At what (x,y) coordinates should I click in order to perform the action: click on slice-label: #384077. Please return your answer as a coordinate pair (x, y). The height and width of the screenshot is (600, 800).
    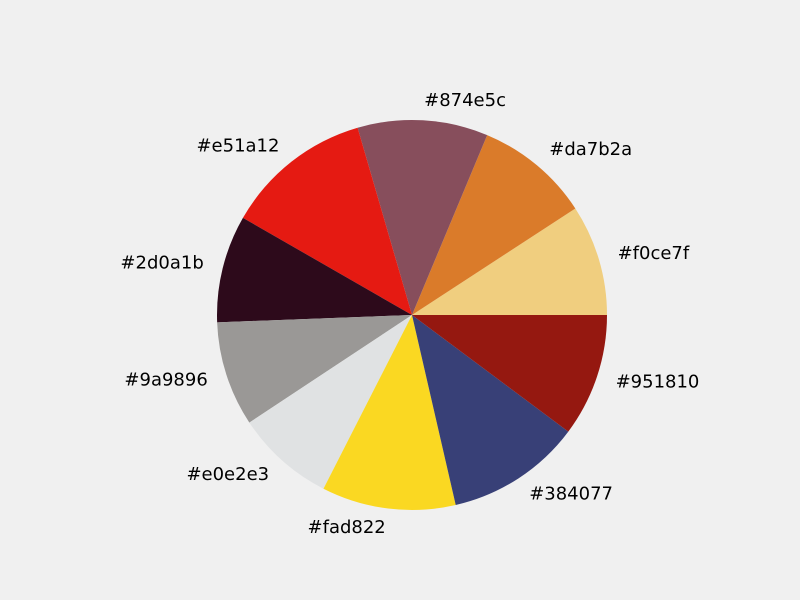
    Looking at the image, I should click on (571, 494).